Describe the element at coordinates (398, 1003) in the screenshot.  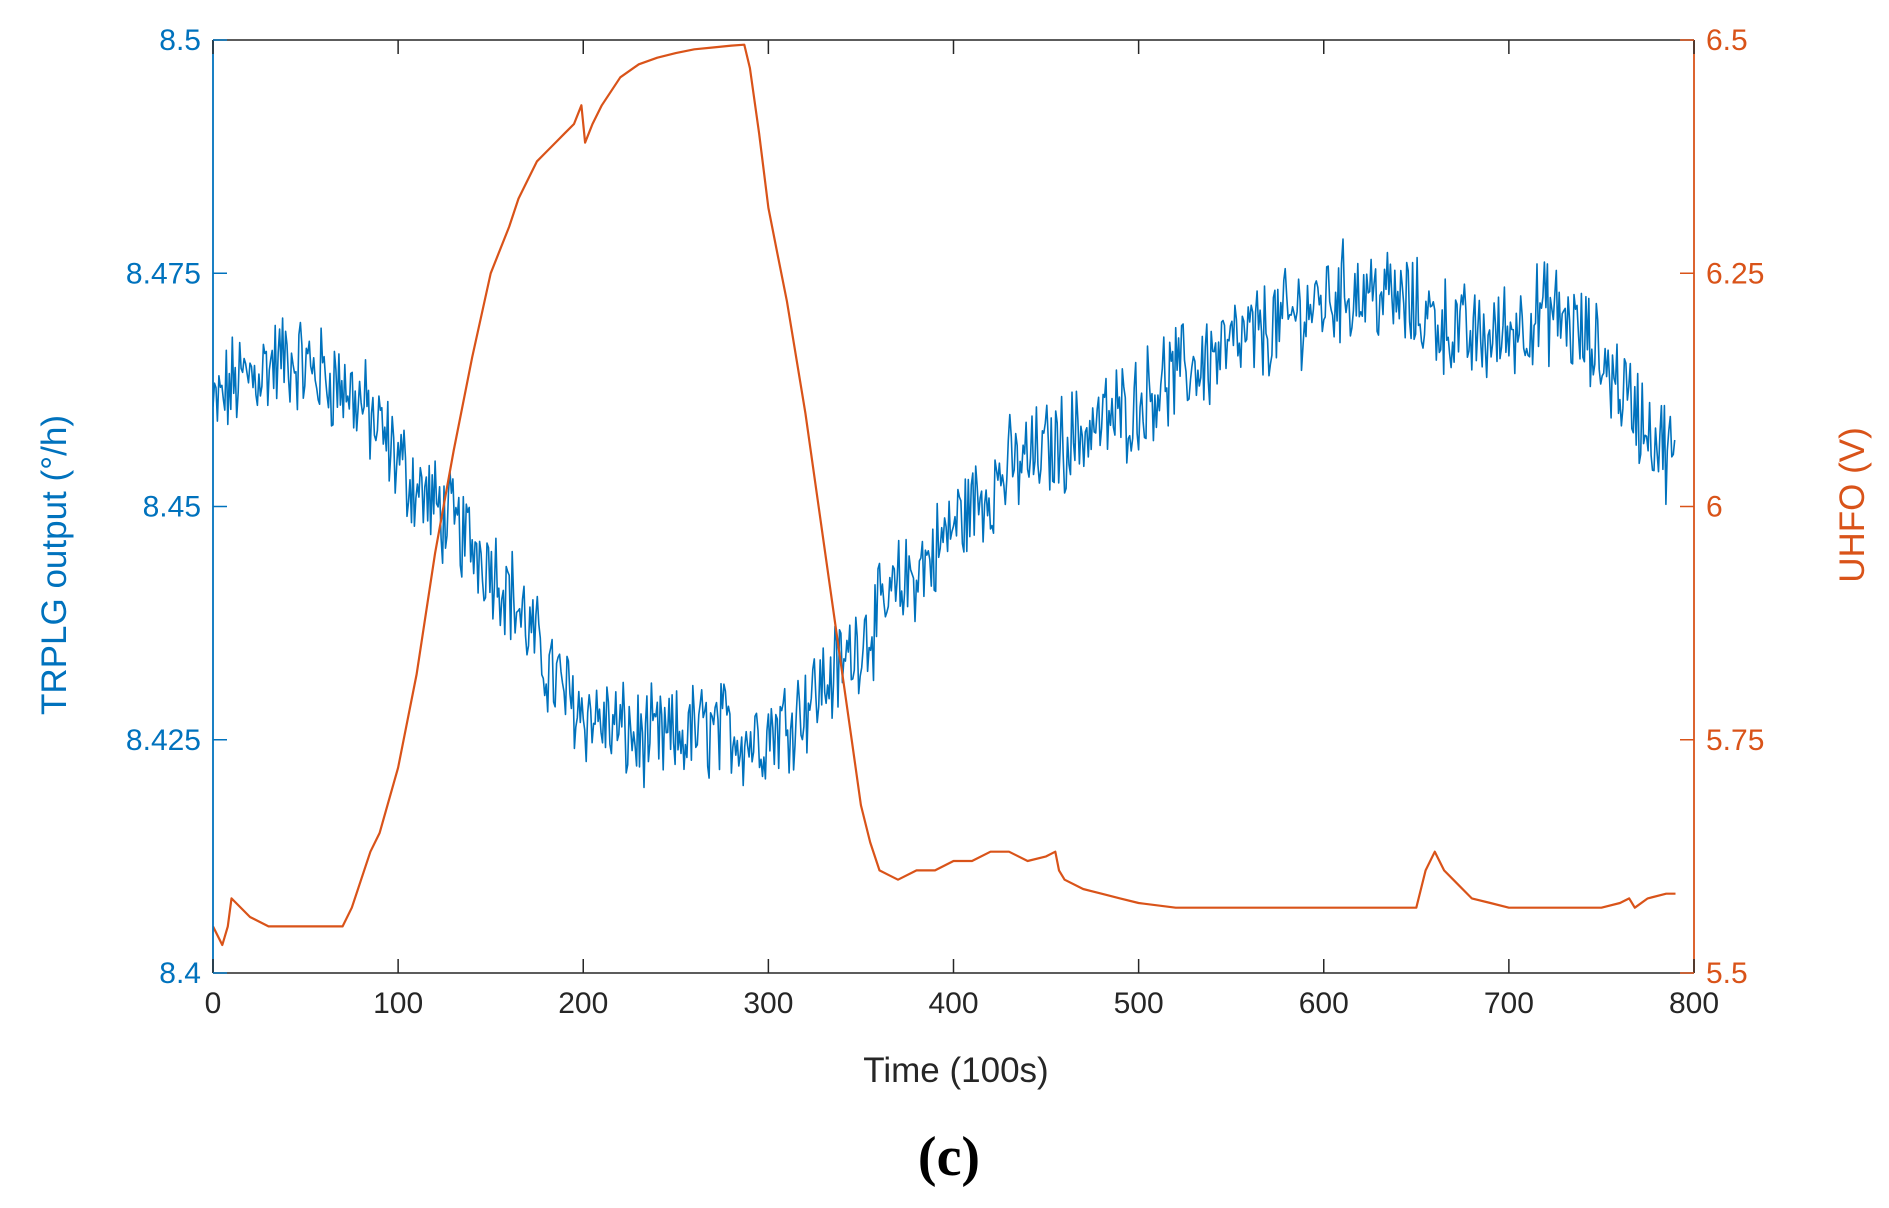
I see `x-tick-label: 100` at that location.